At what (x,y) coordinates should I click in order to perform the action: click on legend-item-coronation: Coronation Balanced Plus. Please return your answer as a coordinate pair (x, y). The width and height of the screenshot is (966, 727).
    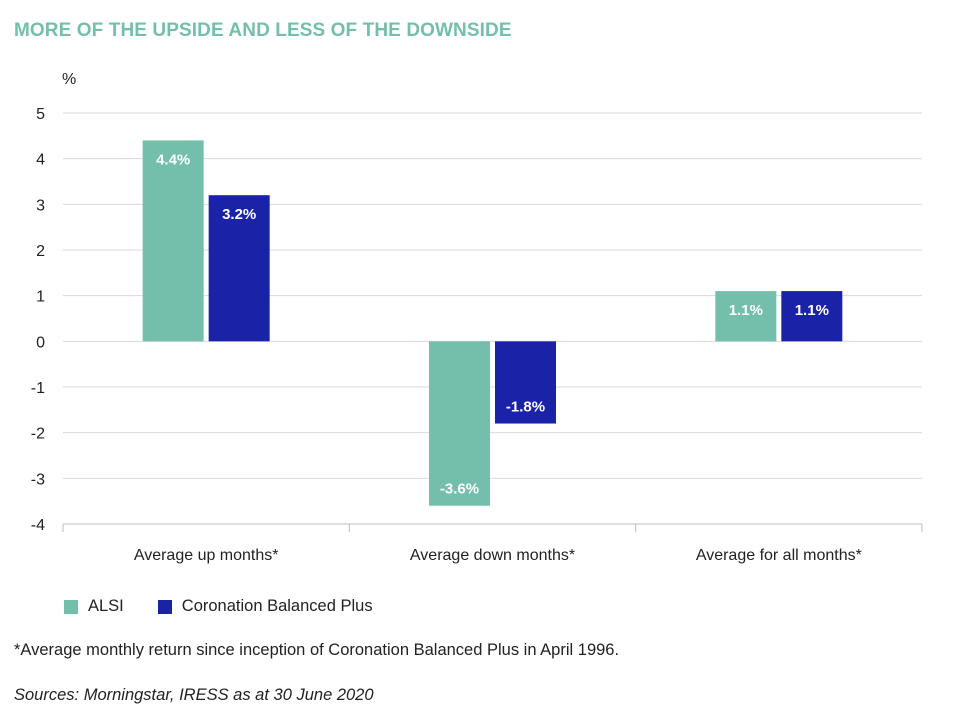
    Looking at the image, I should click on (265, 606).